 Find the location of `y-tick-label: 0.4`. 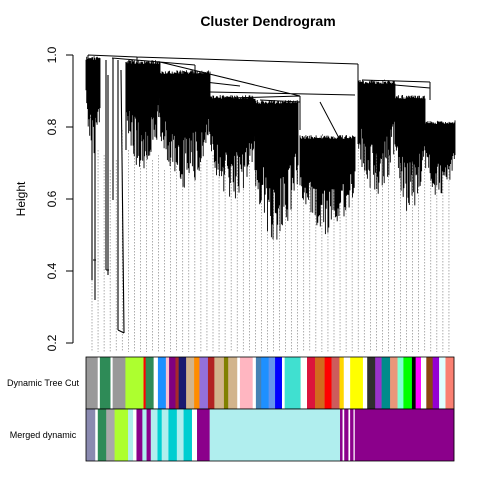

y-tick-label: 0.4 is located at coordinates (52, 270).